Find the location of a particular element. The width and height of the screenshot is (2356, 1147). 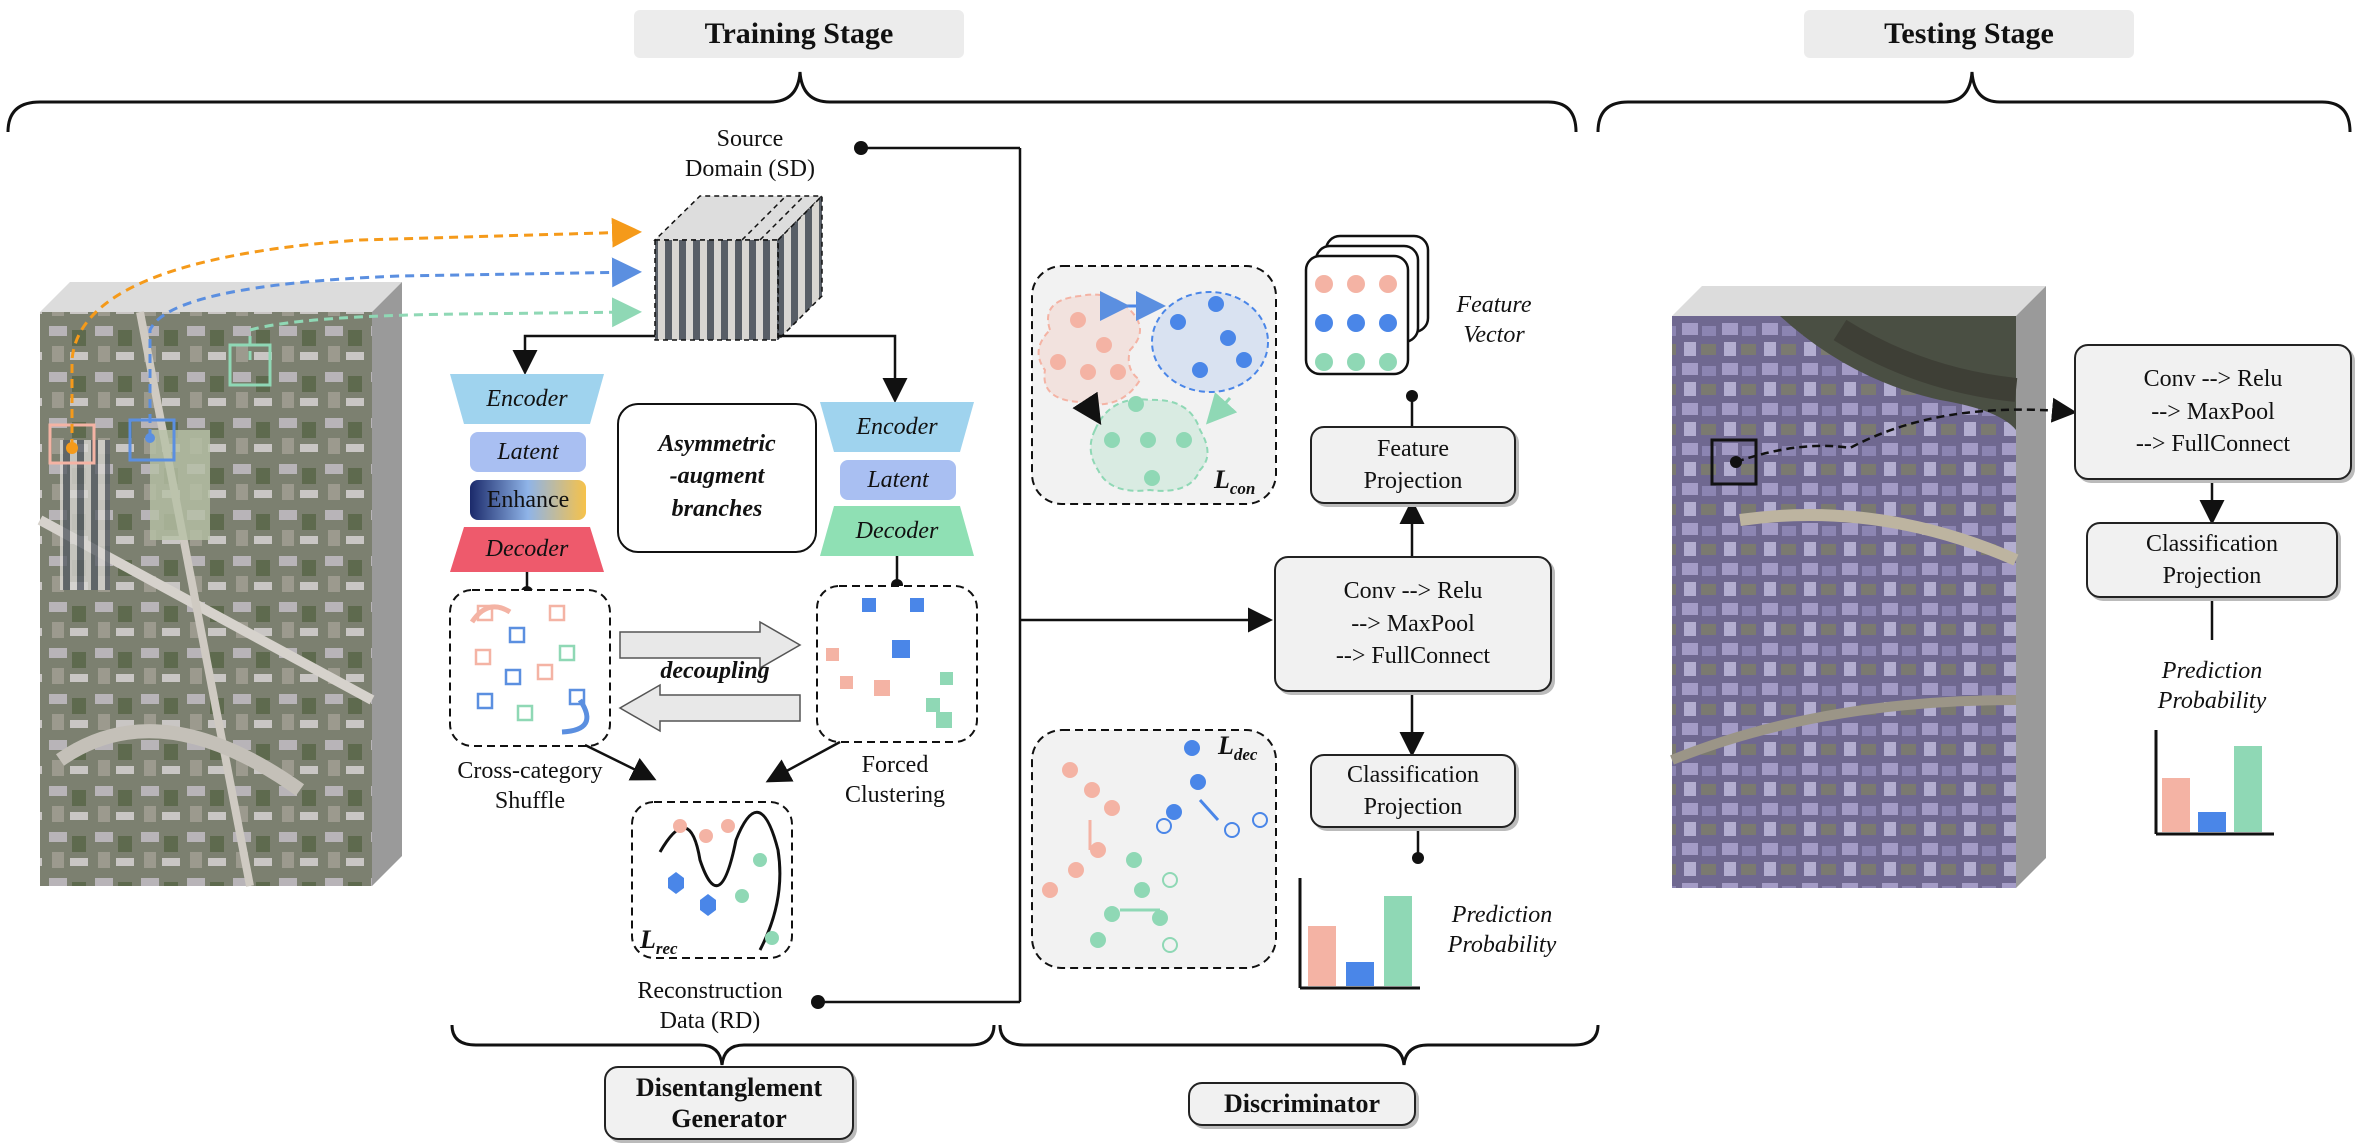

testing-prediction-line2: Probability is located at coordinates (2212, 701).